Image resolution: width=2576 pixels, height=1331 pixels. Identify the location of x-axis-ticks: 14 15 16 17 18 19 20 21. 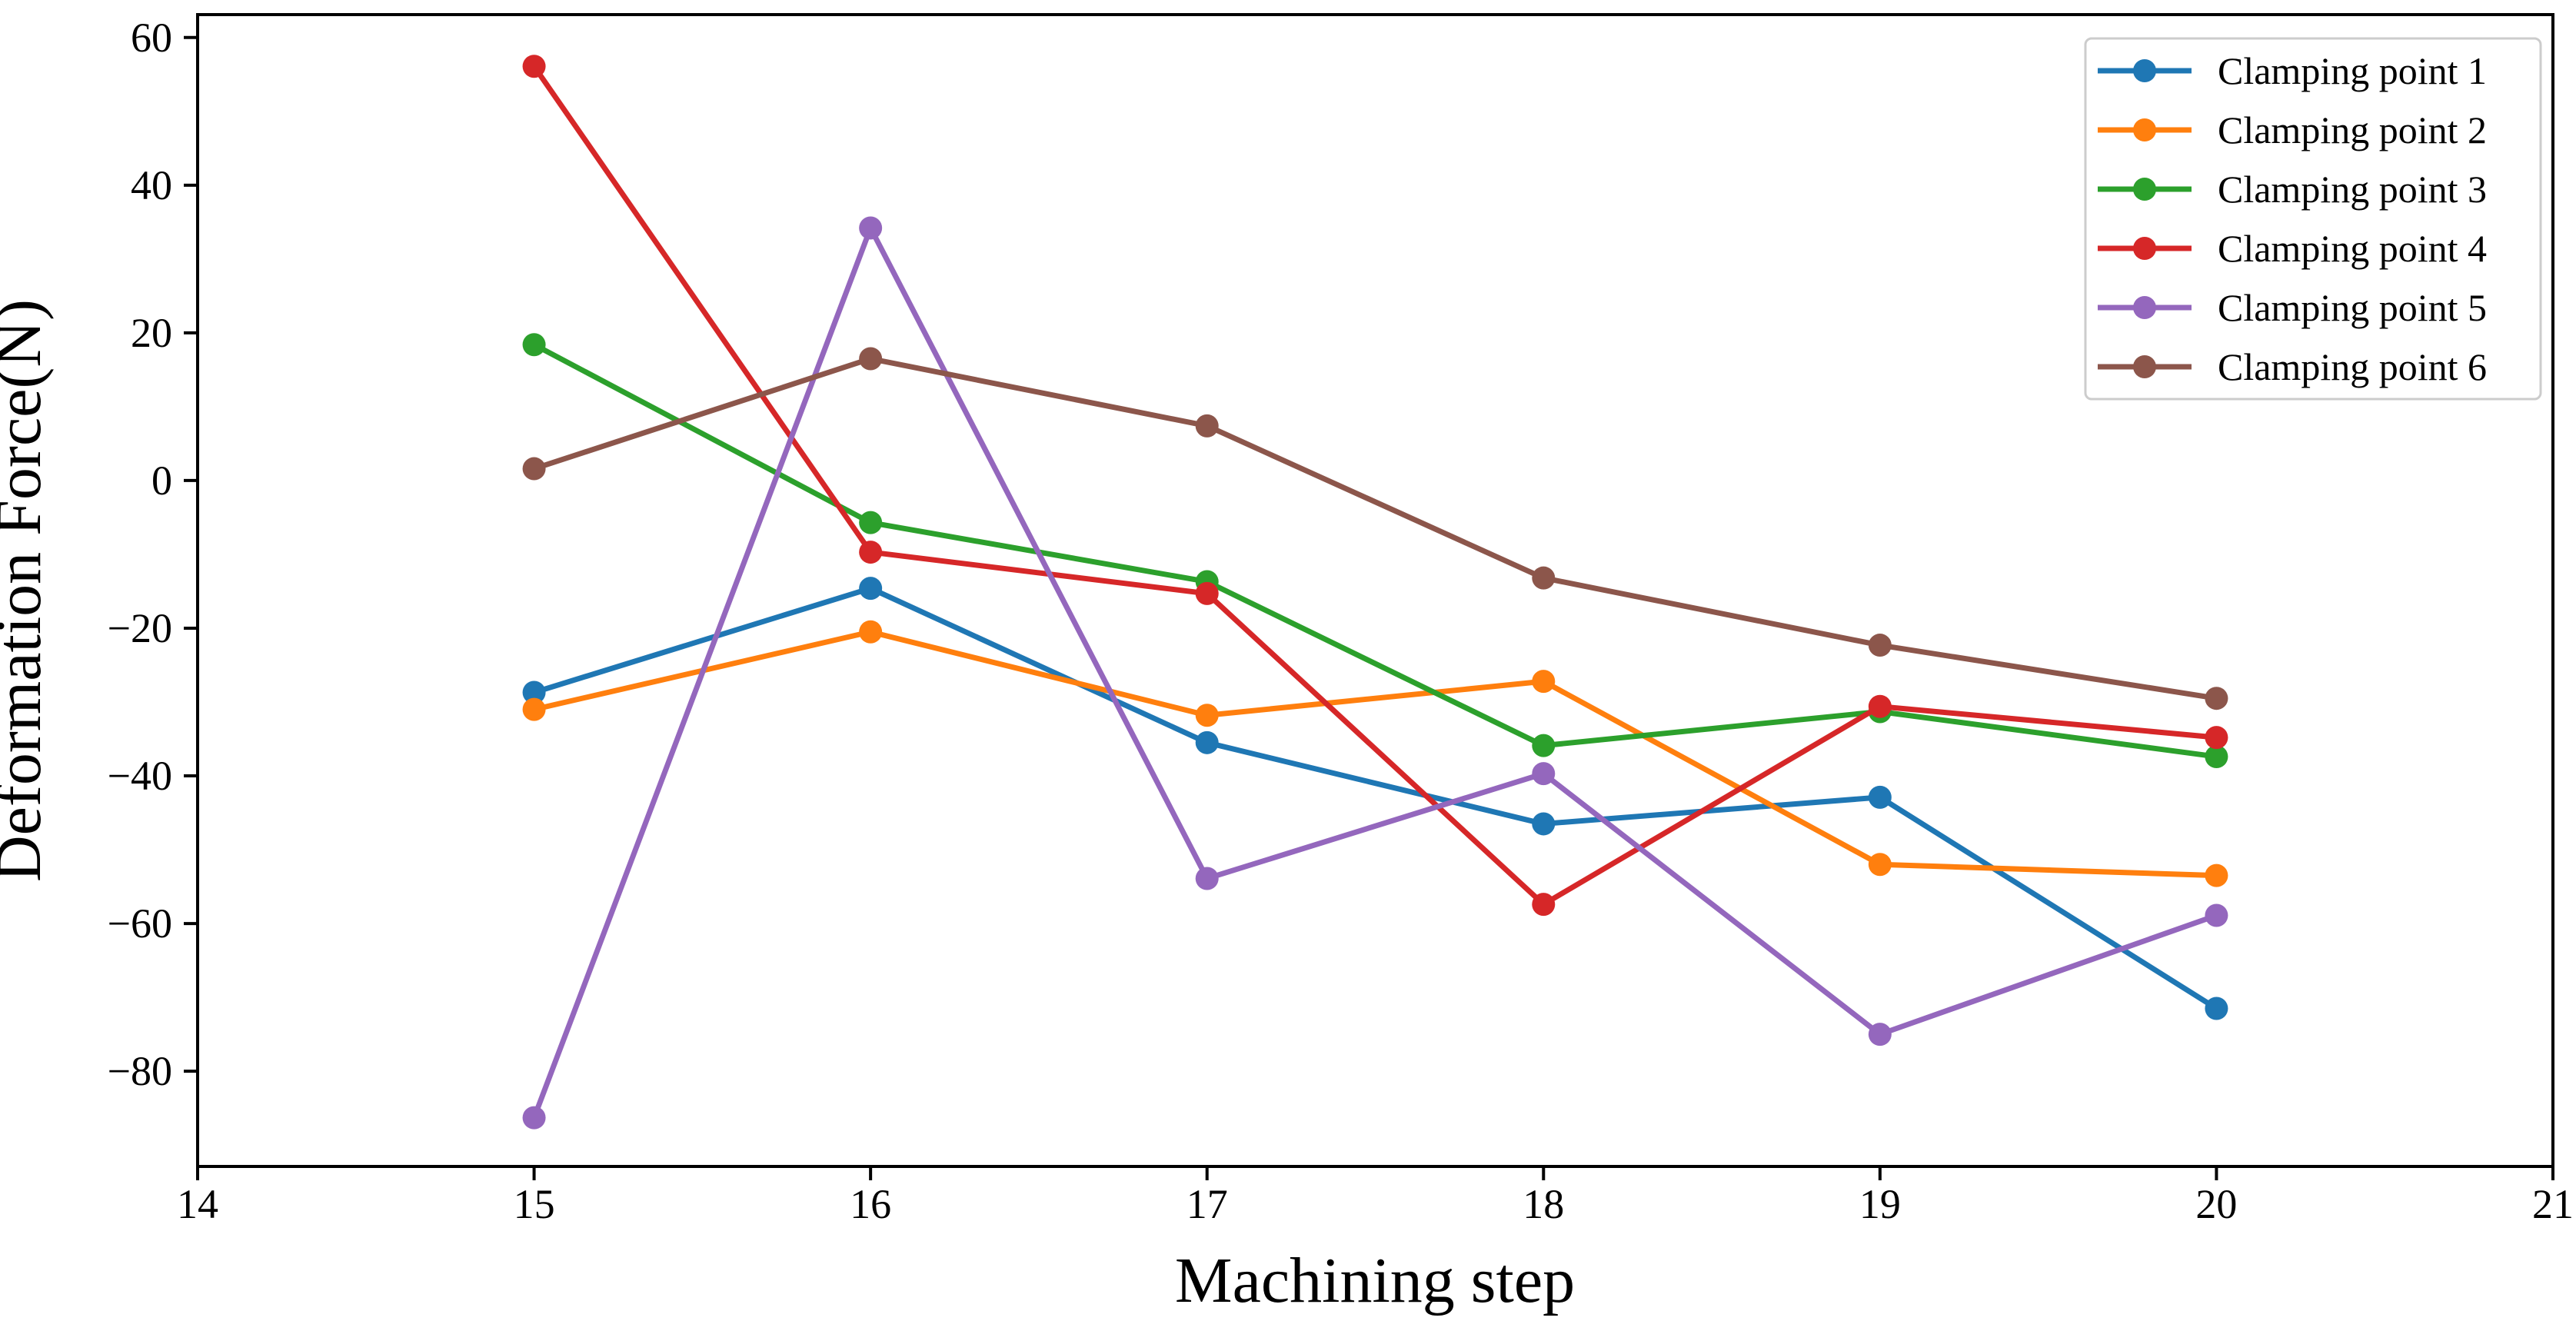
(1375, 1196).